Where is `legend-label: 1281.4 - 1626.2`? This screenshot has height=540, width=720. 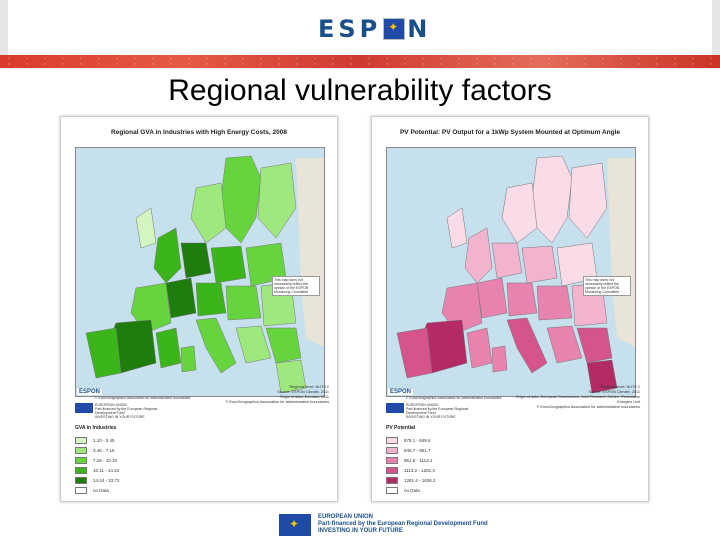 legend-label: 1281.4 - 1626.2 is located at coordinates (420, 480).